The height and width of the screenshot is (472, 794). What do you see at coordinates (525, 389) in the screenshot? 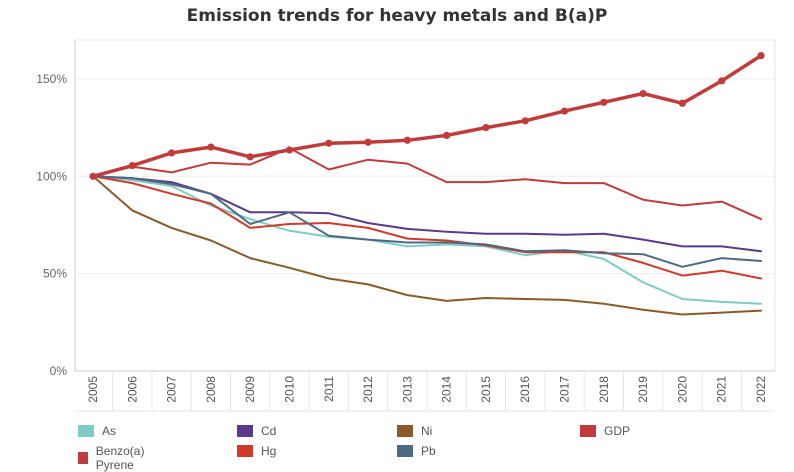
I see `x-tick-label-2016: 2016` at bounding box center [525, 389].